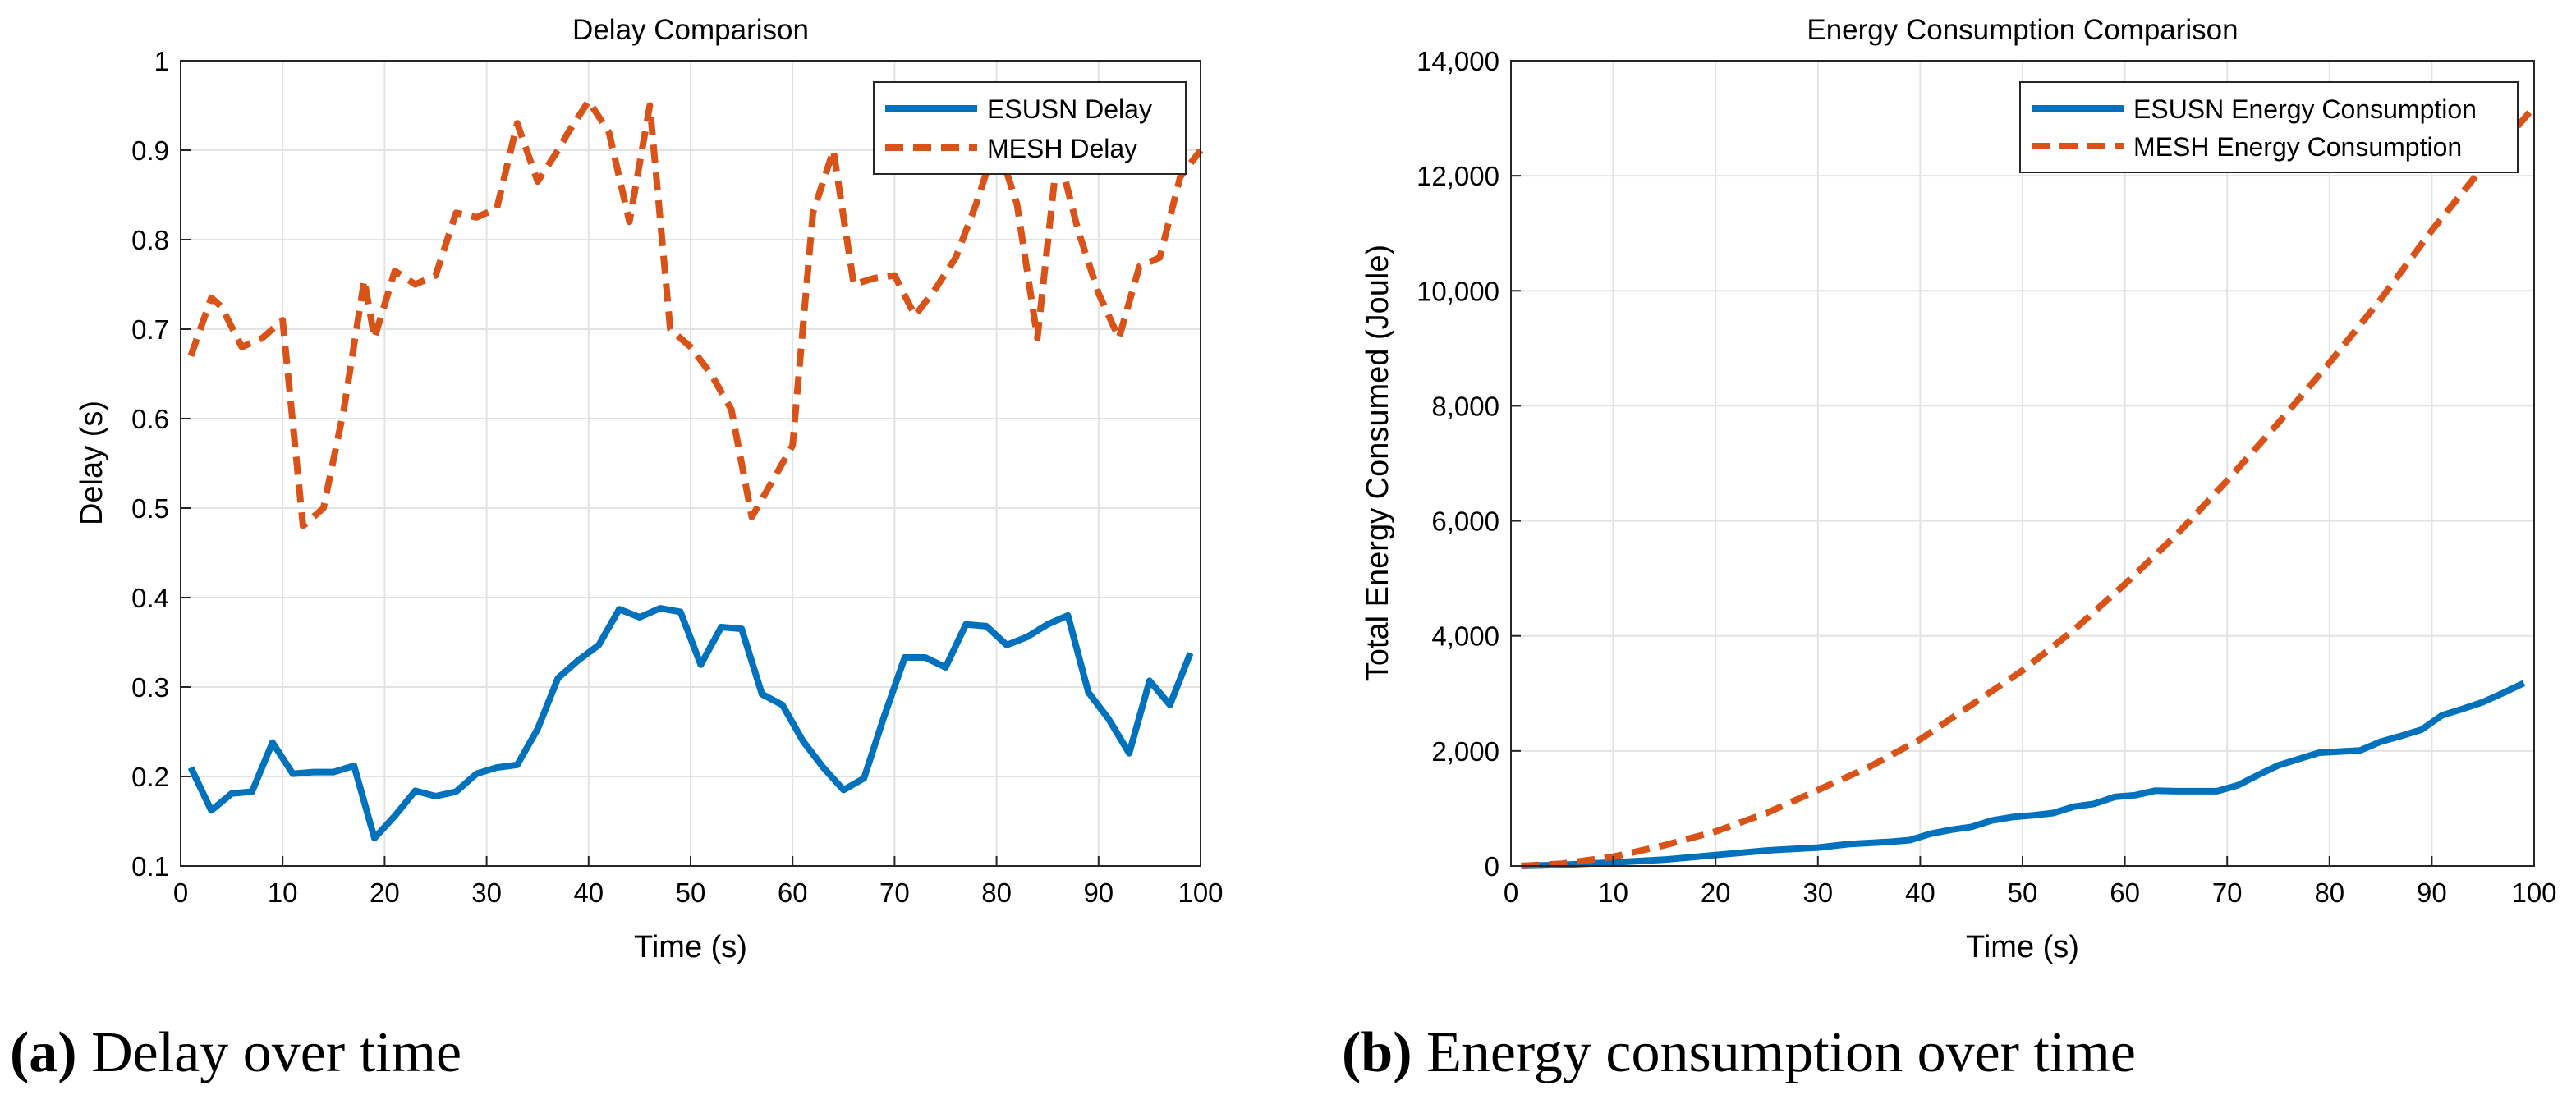 The image size is (2576, 1104). I want to click on delay-x-tick-label: 70, so click(894, 892).